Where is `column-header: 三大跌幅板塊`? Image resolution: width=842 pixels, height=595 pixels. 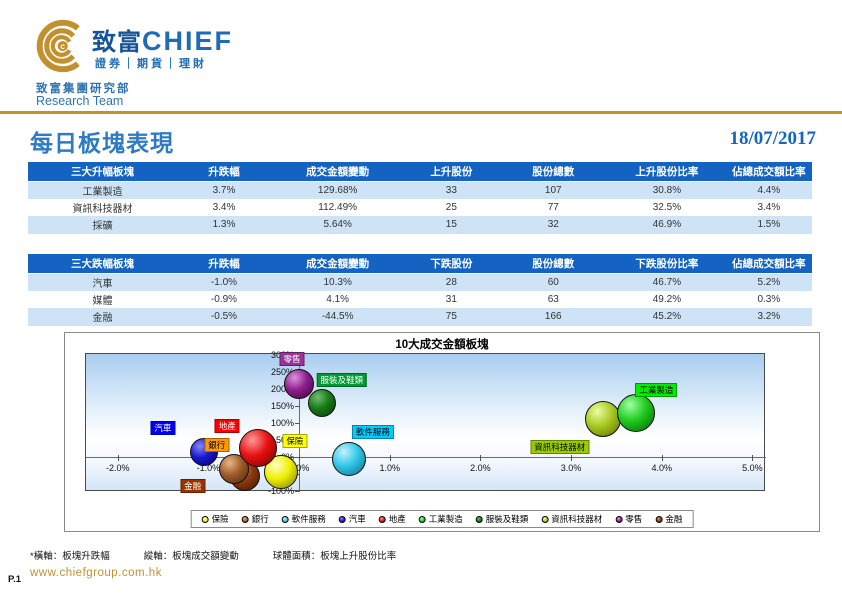 column-header: 三大跌幅板塊 is located at coordinates (102, 264).